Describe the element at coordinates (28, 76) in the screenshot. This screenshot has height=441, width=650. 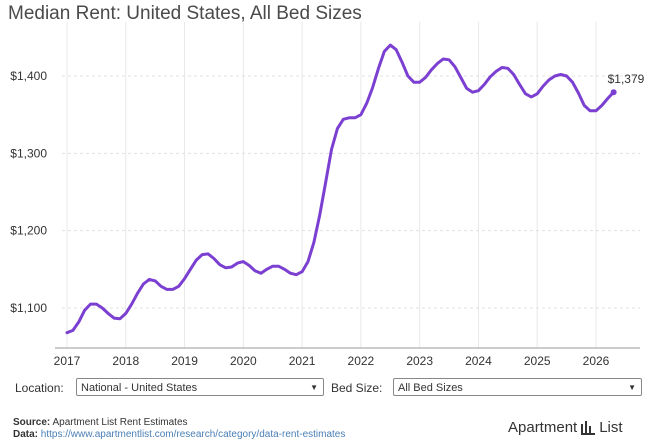
I see `y-tick-label: $1,400` at that location.